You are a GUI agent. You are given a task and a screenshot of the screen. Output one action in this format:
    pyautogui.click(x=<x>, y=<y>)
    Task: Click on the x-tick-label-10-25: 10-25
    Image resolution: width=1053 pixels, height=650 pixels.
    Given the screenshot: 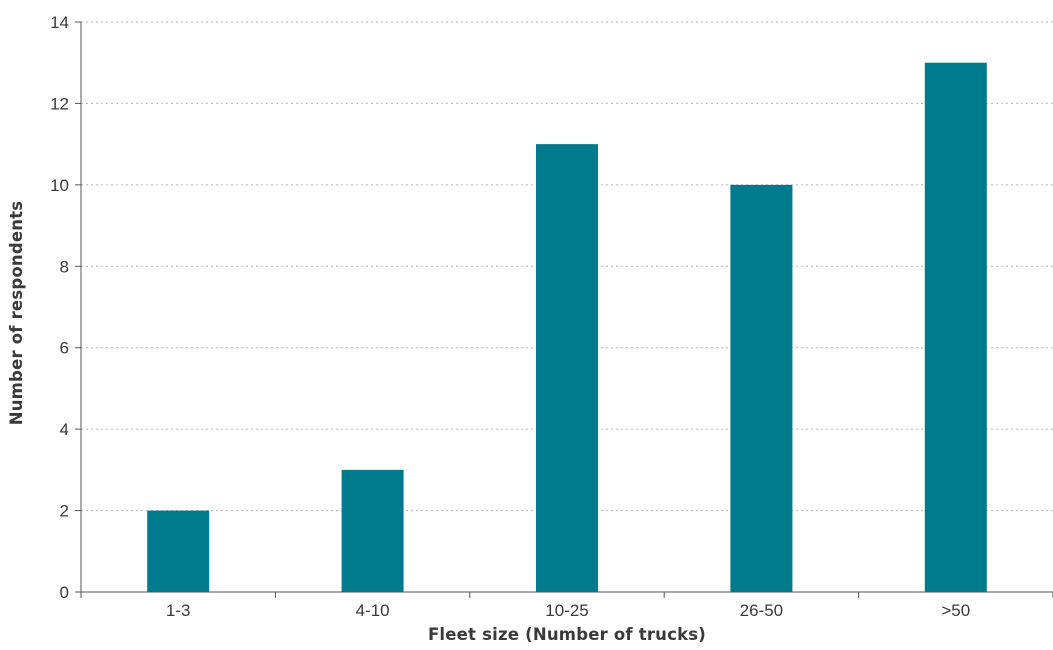 What is the action you would take?
    pyautogui.click(x=566, y=610)
    